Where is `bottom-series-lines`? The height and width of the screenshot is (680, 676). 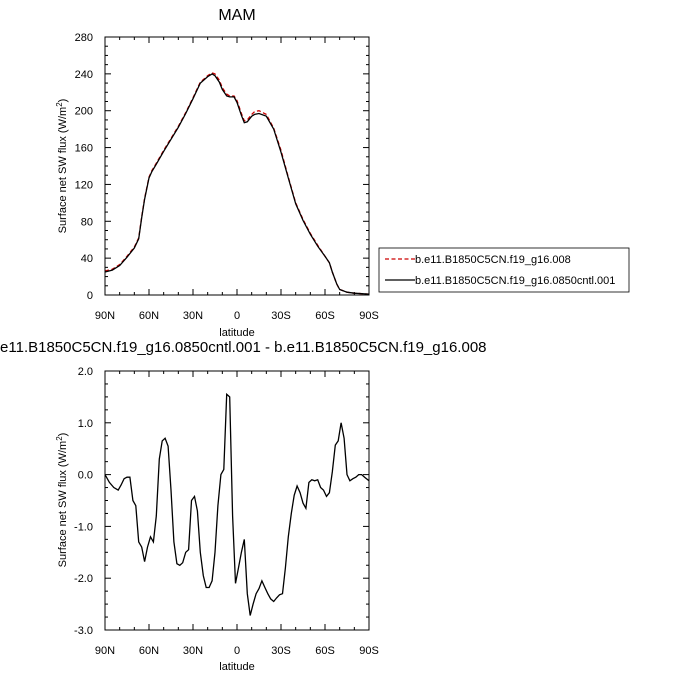 bottom-series-lines is located at coordinates (237, 504).